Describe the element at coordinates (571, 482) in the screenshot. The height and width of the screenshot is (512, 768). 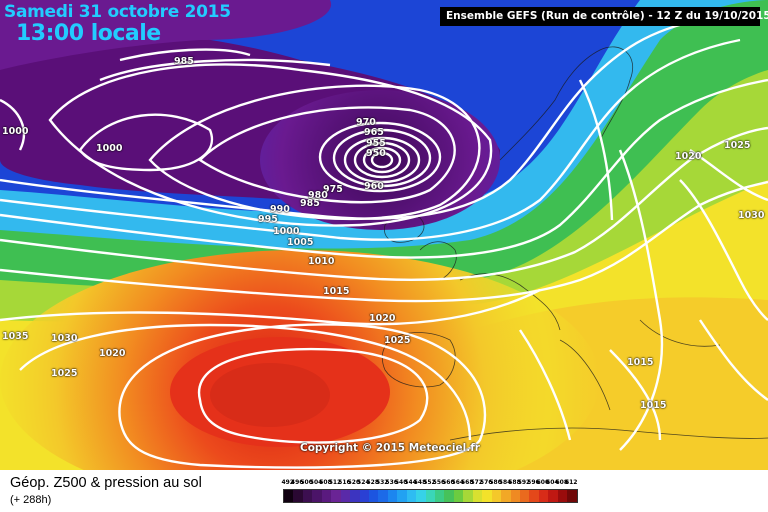
I see `scale-label: 612` at that location.